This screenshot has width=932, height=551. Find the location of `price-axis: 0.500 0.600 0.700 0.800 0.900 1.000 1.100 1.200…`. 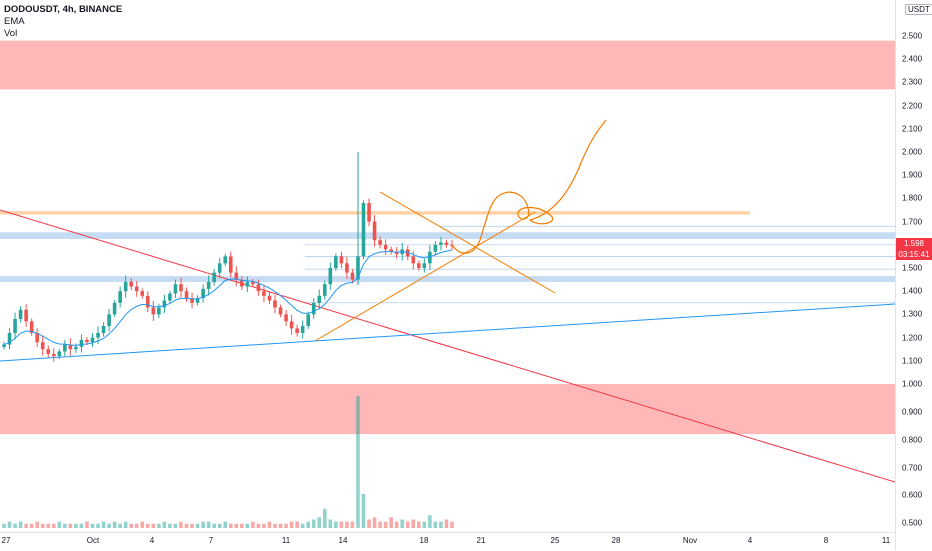

price-axis: 0.500 0.600 0.700 0.800 0.900 1.000 1.100 1.200… is located at coordinates (913, 275).